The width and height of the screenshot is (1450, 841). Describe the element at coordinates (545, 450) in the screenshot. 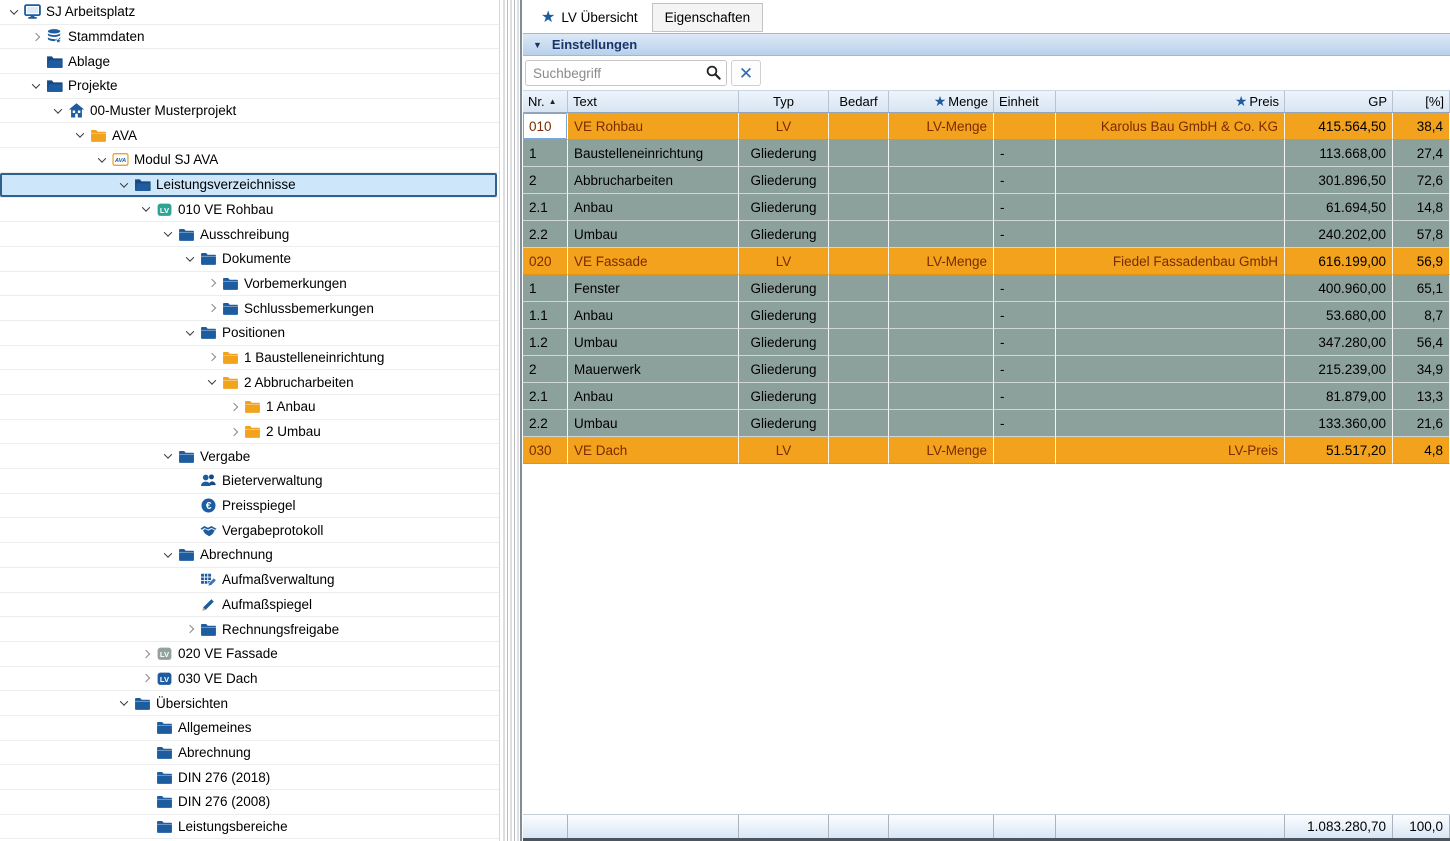

I see `cell-nr: 030` at that location.